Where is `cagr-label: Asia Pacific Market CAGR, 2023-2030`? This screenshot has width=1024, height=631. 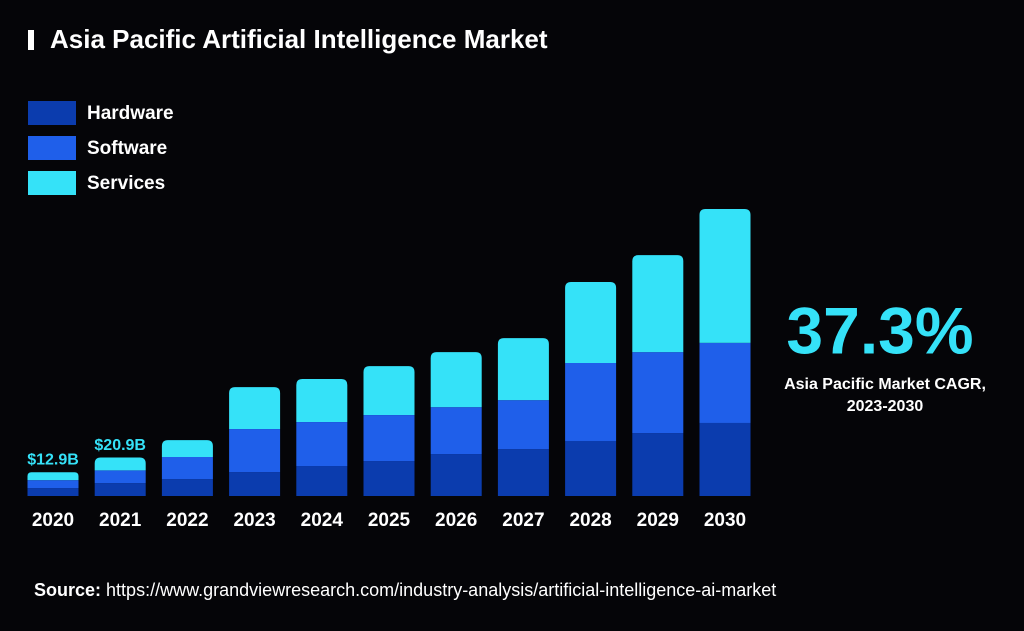 cagr-label: Asia Pacific Market CAGR, 2023-2030 is located at coordinates (885, 395).